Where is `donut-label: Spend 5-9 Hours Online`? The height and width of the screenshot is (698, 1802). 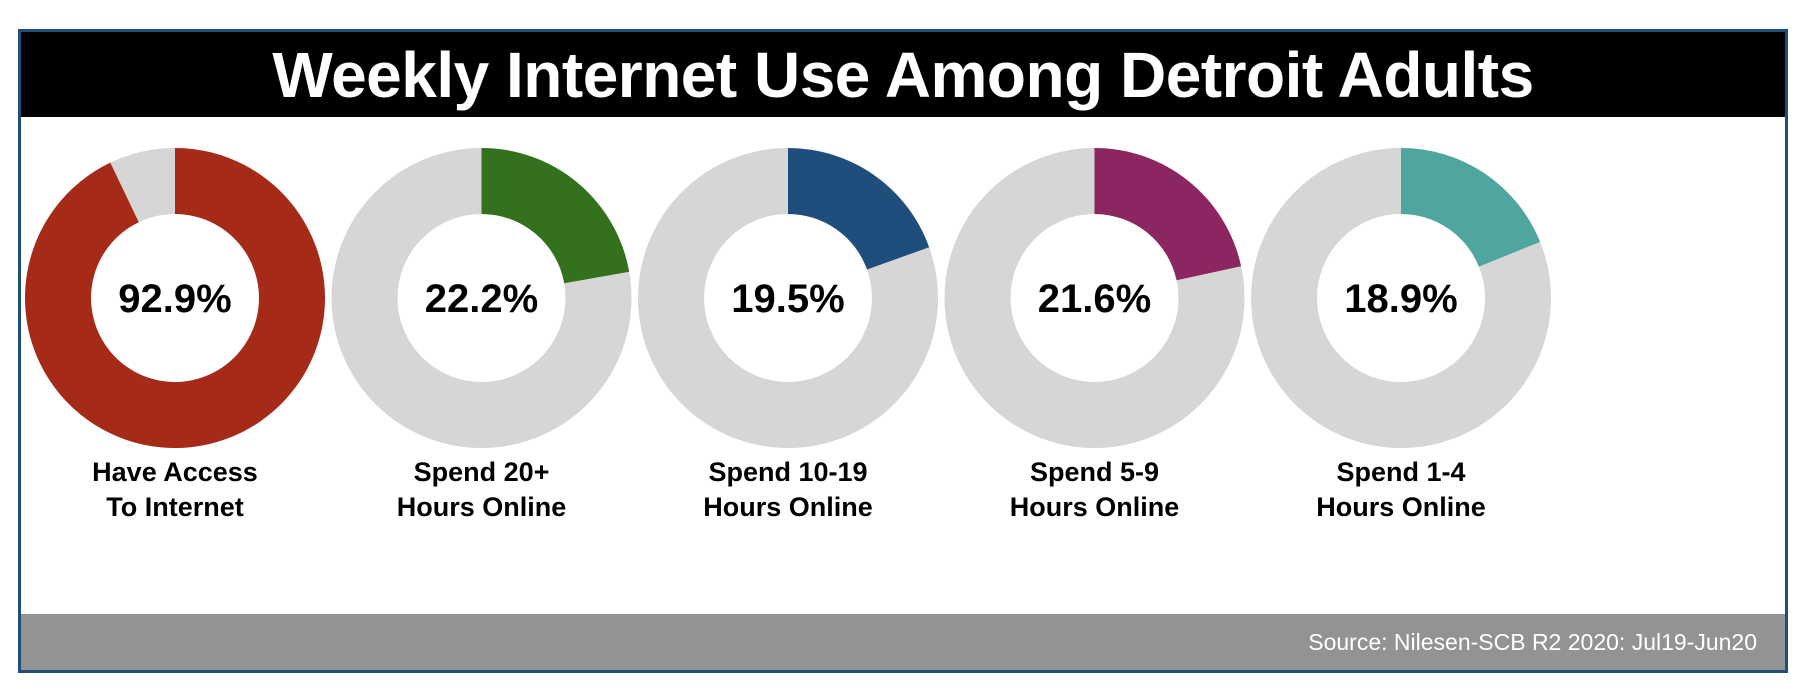 donut-label: Spend 5-9 Hours Online is located at coordinates (1095, 490).